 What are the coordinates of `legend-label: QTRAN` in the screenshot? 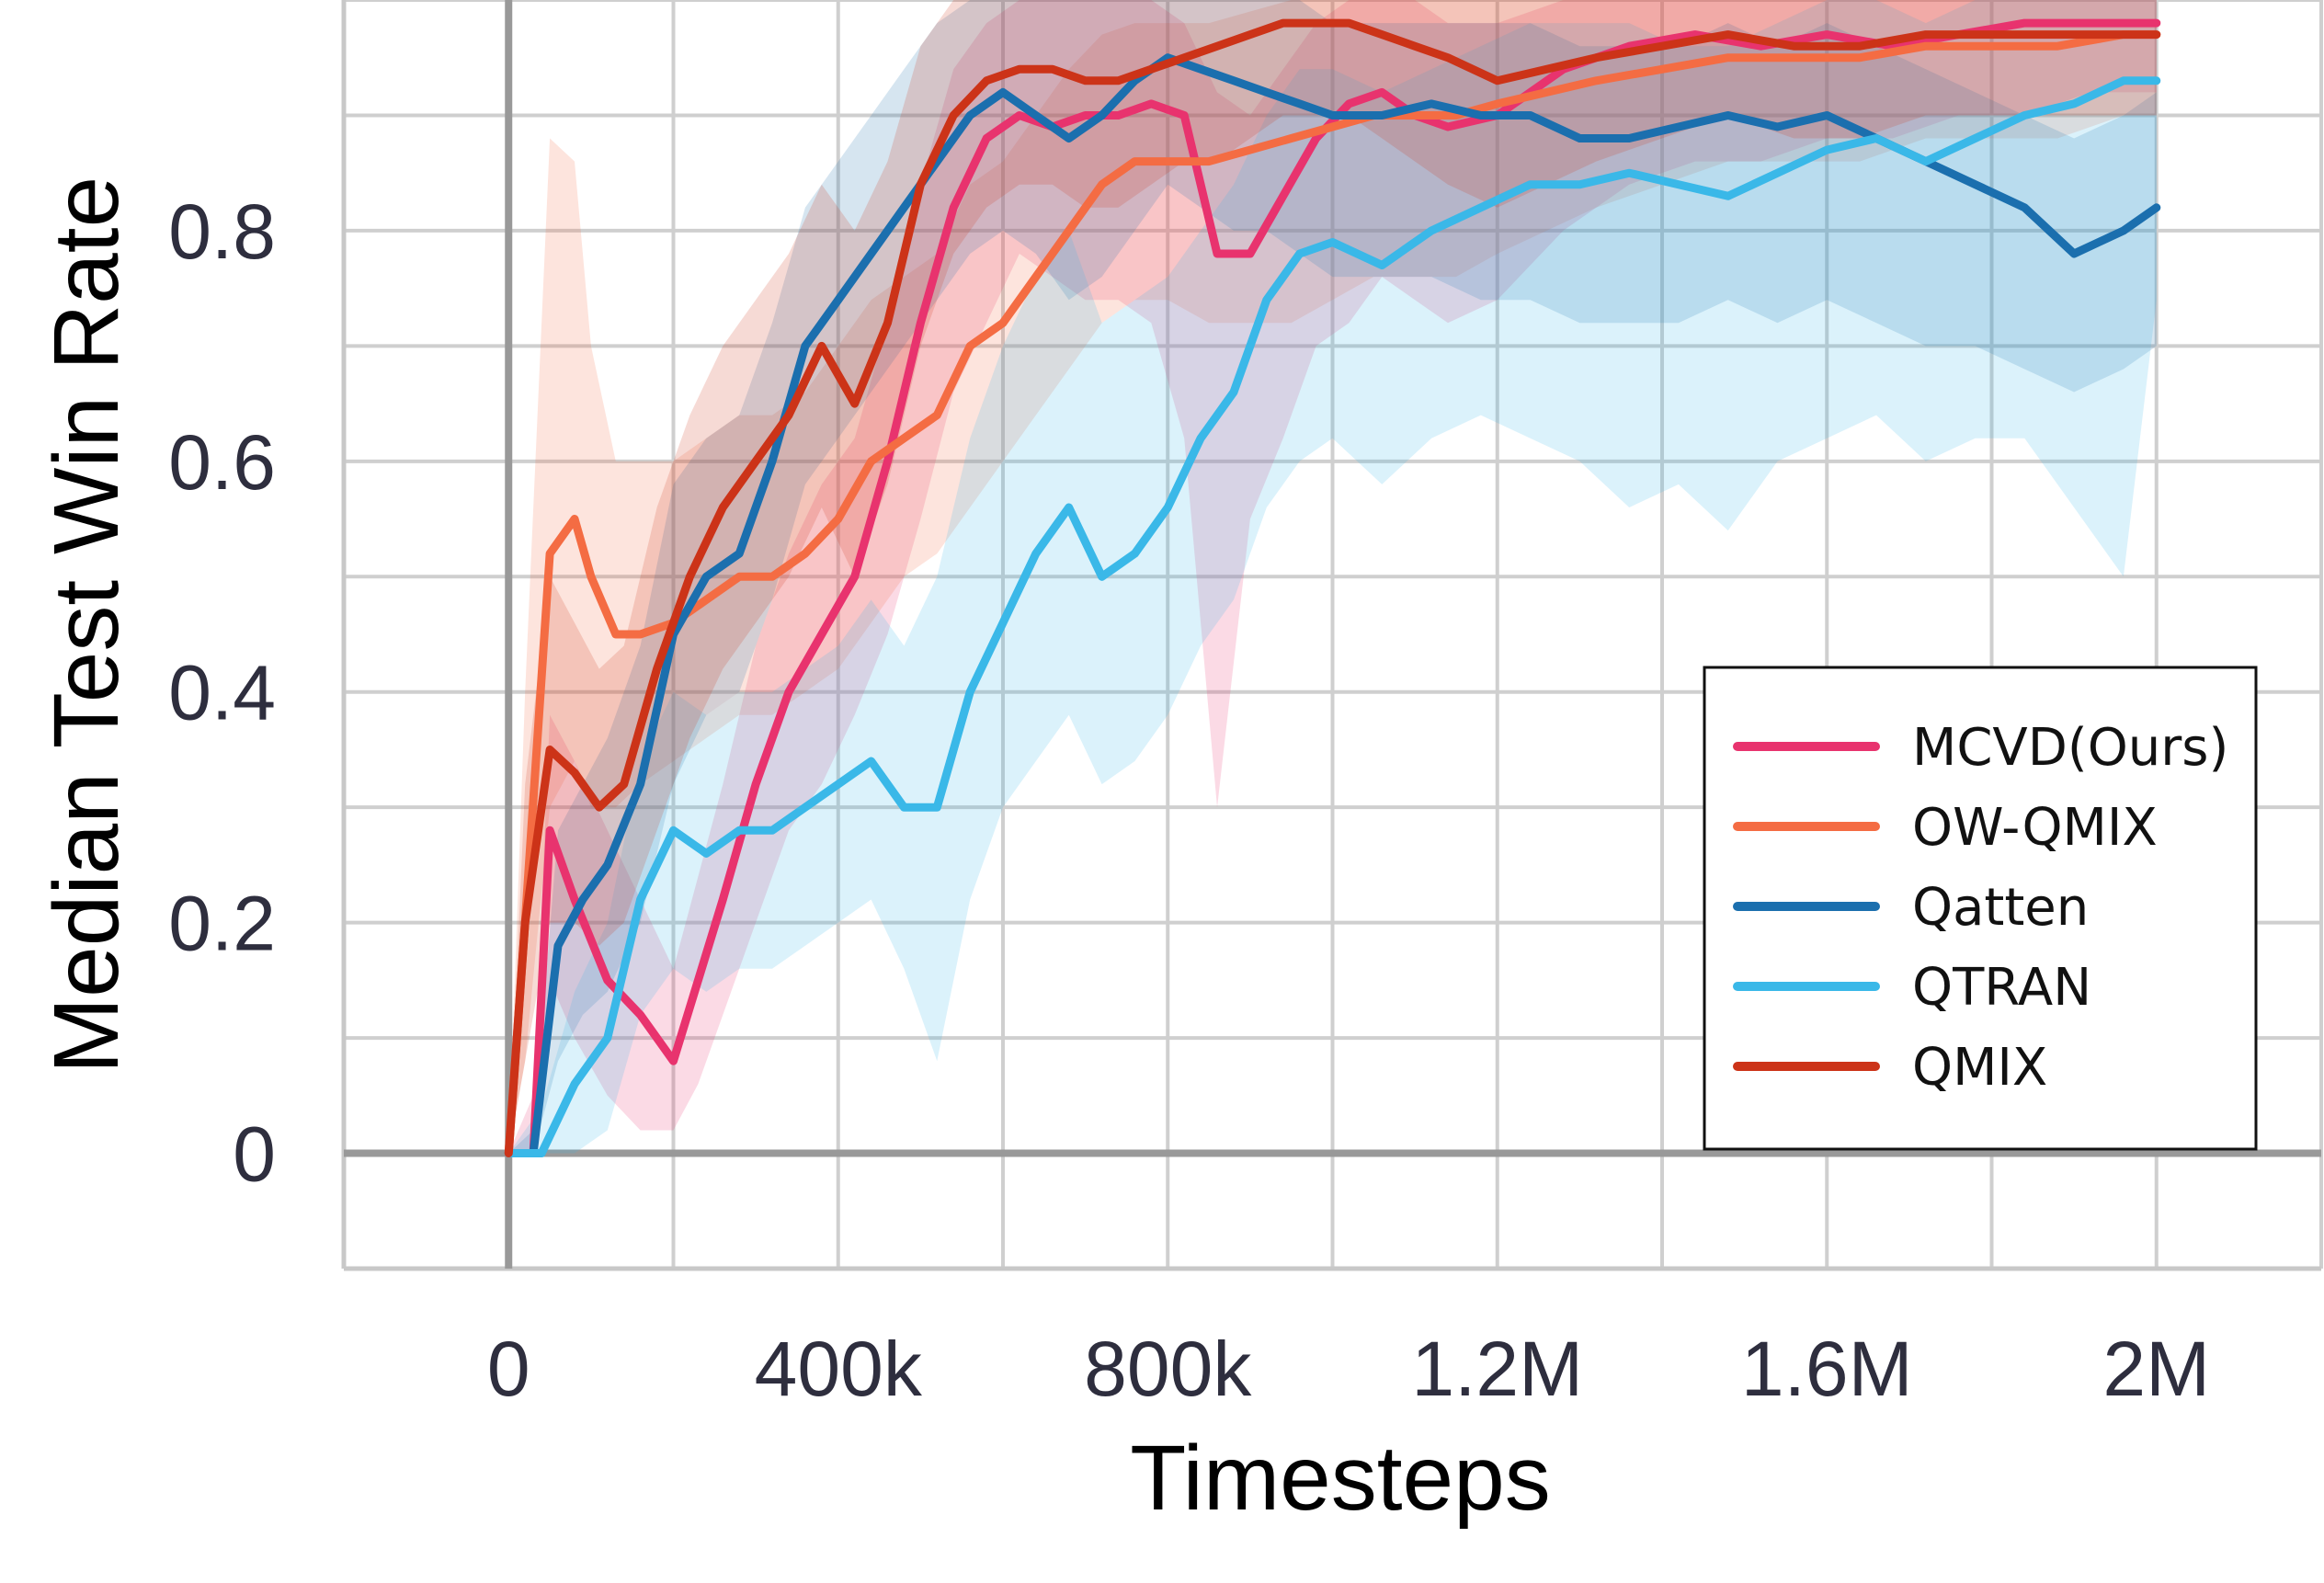 It's located at (2002, 988).